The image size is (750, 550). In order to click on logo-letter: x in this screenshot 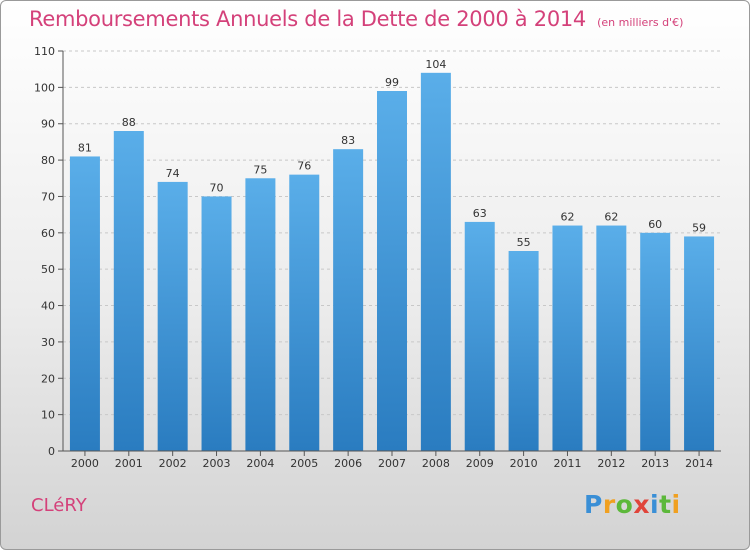, I will do `click(641, 504)`.